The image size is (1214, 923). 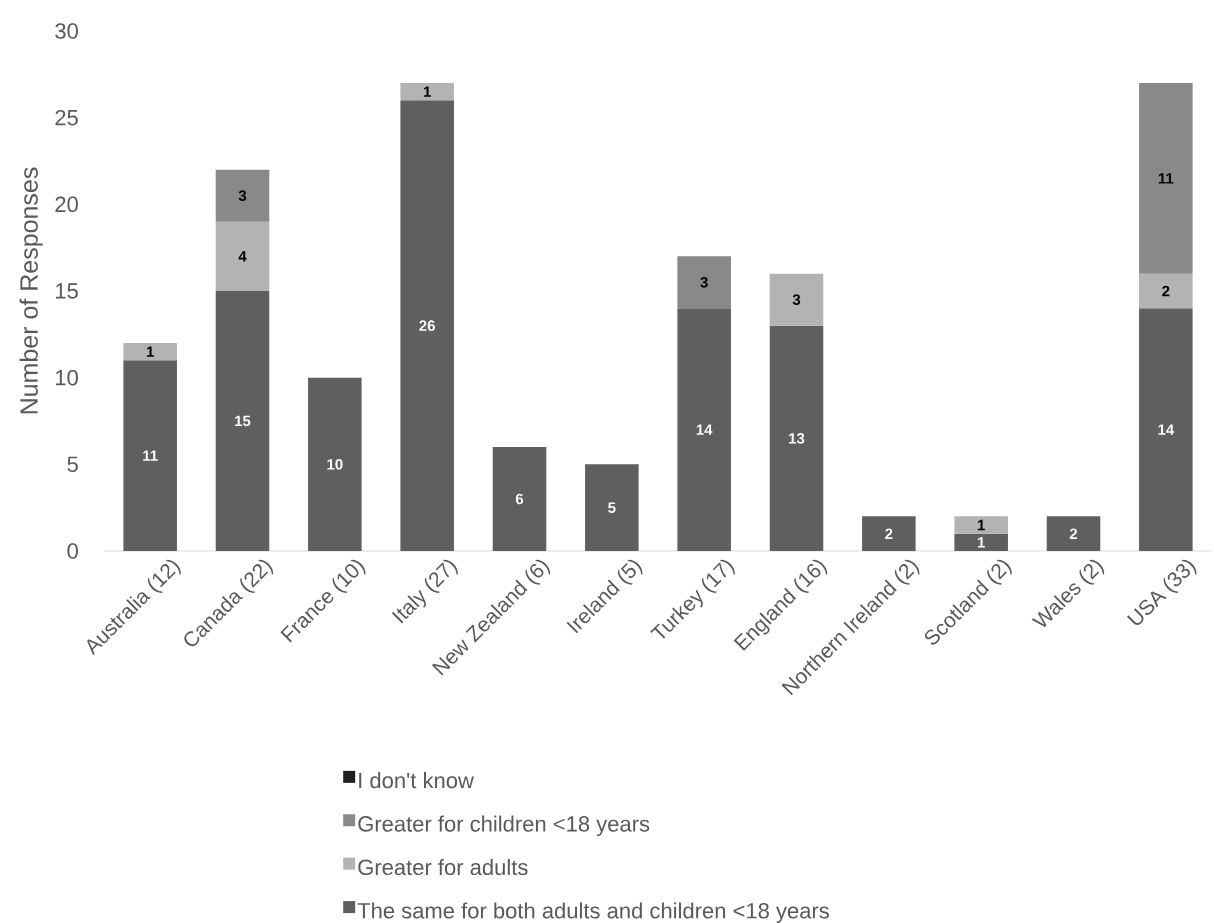 I want to click on data-label: 6, so click(x=519, y=499).